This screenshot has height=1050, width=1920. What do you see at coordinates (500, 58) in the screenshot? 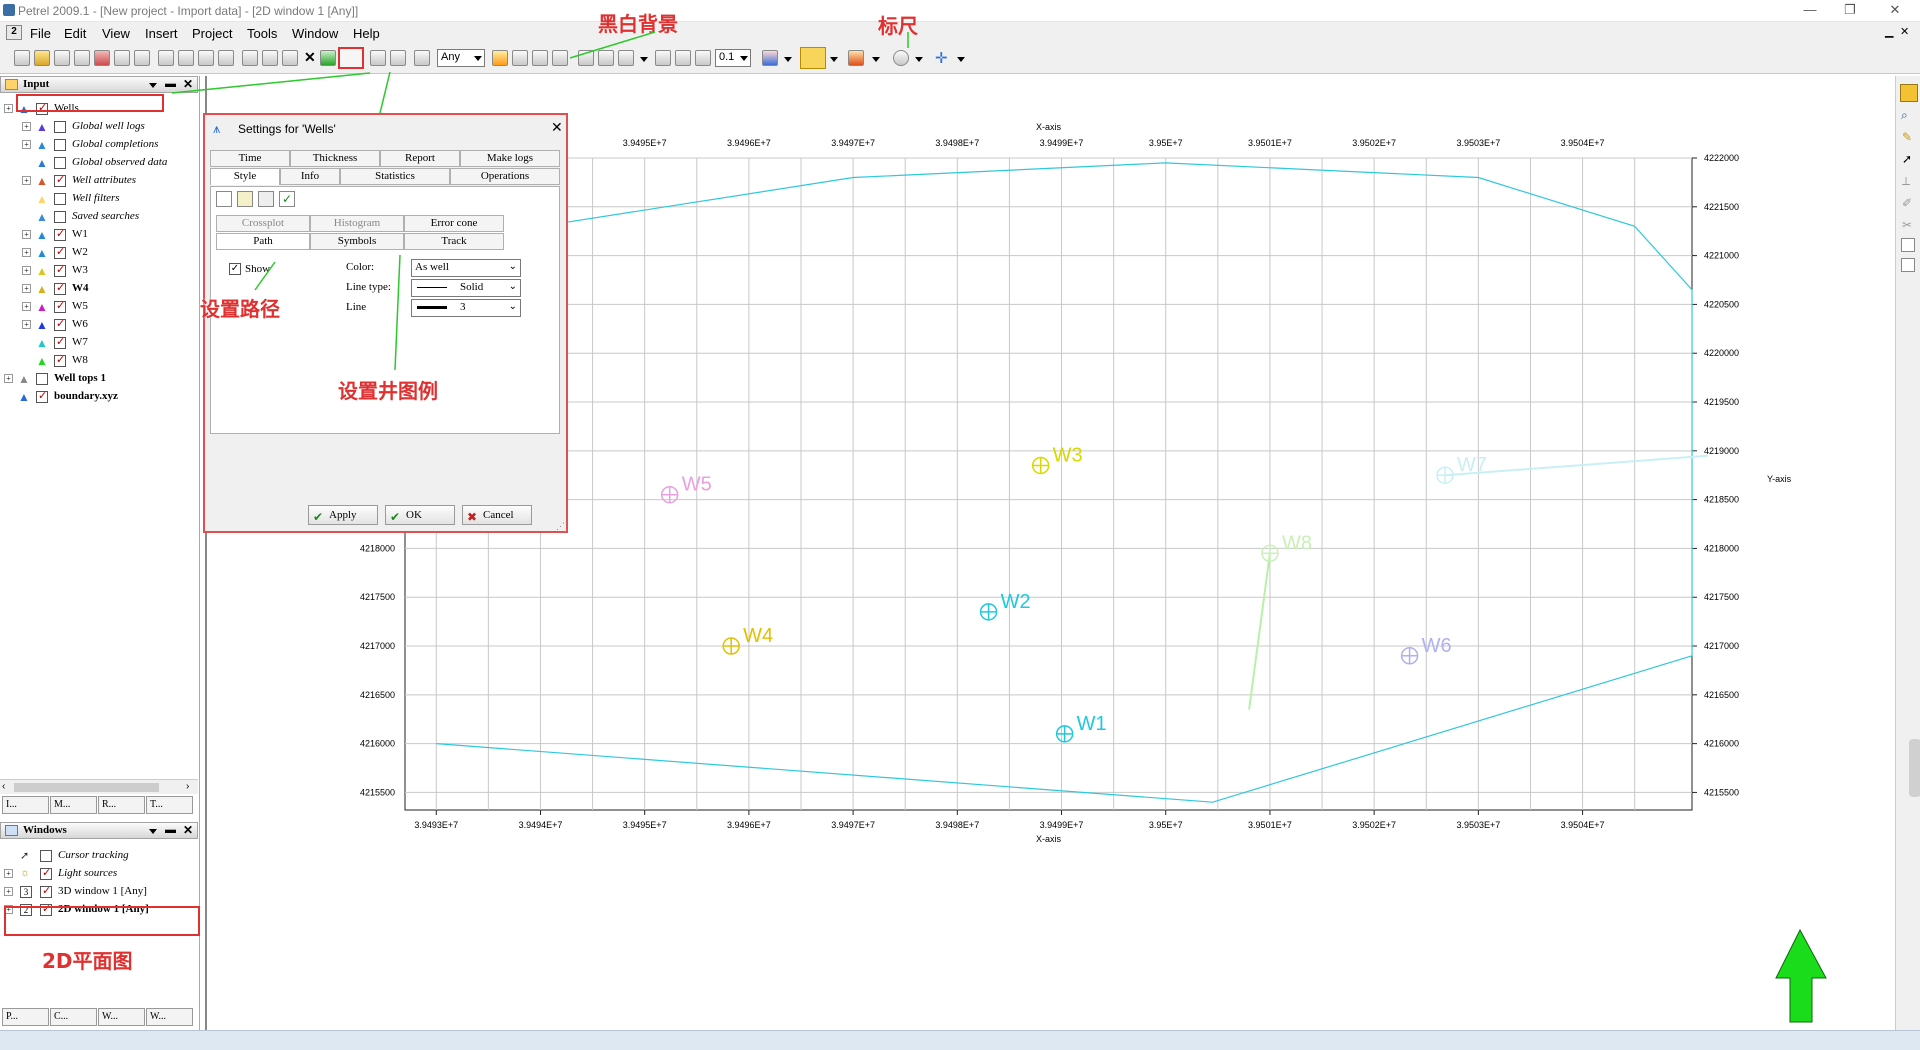
I see `tool-icon` at bounding box center [500, 58].